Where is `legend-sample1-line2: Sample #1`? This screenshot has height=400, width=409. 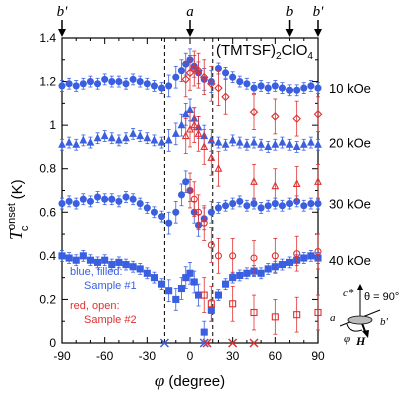
legend-sample1-line2: Sample #1 is located at coordinates (110, 286).